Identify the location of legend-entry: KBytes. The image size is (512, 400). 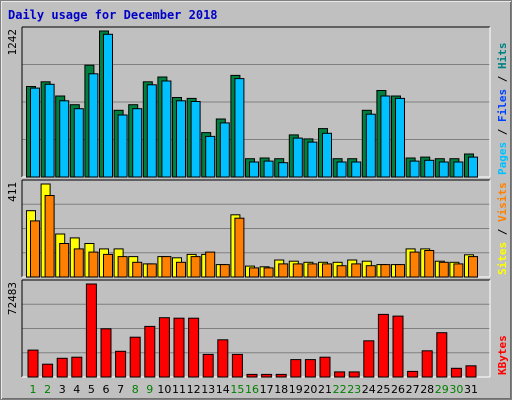
(502, 355).